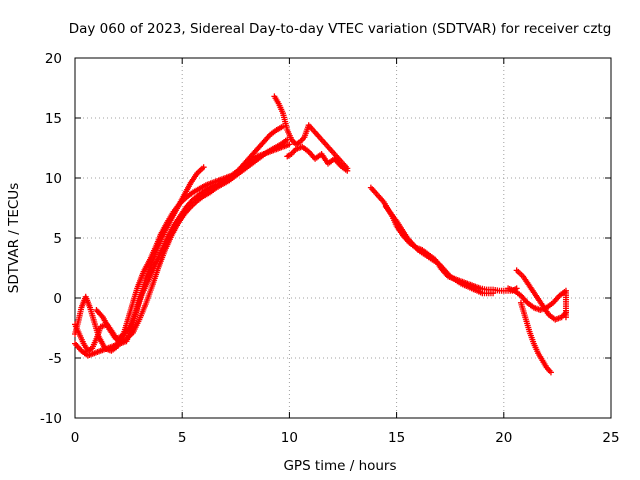 This screenshot has height=480, width=640. What do you see at coordinates (396, 438) in the screenshot?
I see `x-tick-label: 15` at bounding box center [396, 438].